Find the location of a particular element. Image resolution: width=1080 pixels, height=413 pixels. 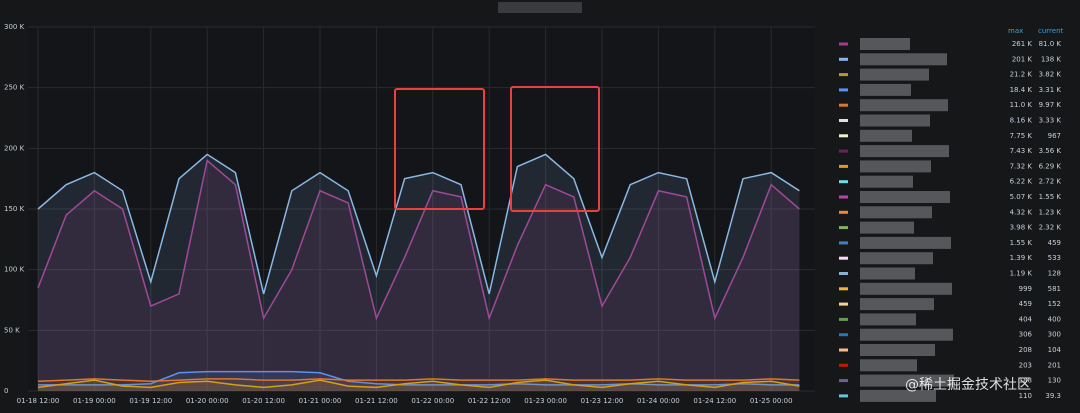

x-tick-label: 01-20 00:00 is located at coordinates (207, 401).